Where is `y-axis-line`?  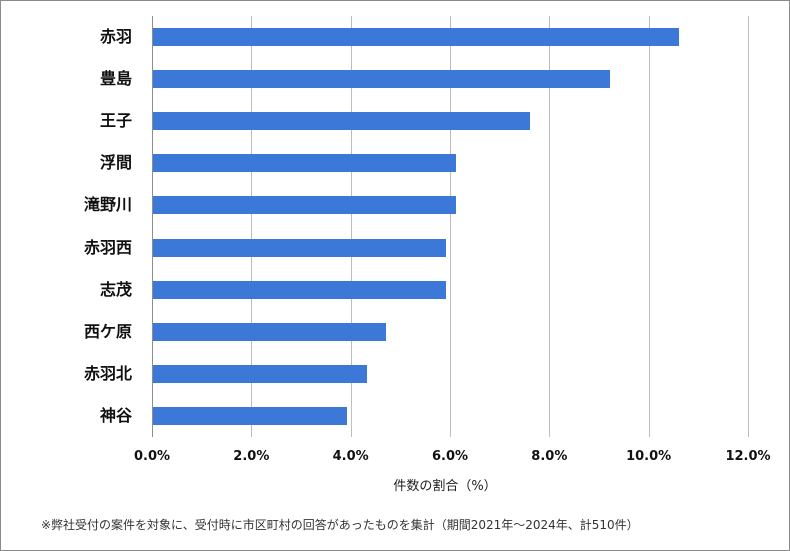
y-axis-line is located at coordinates (152, 226).